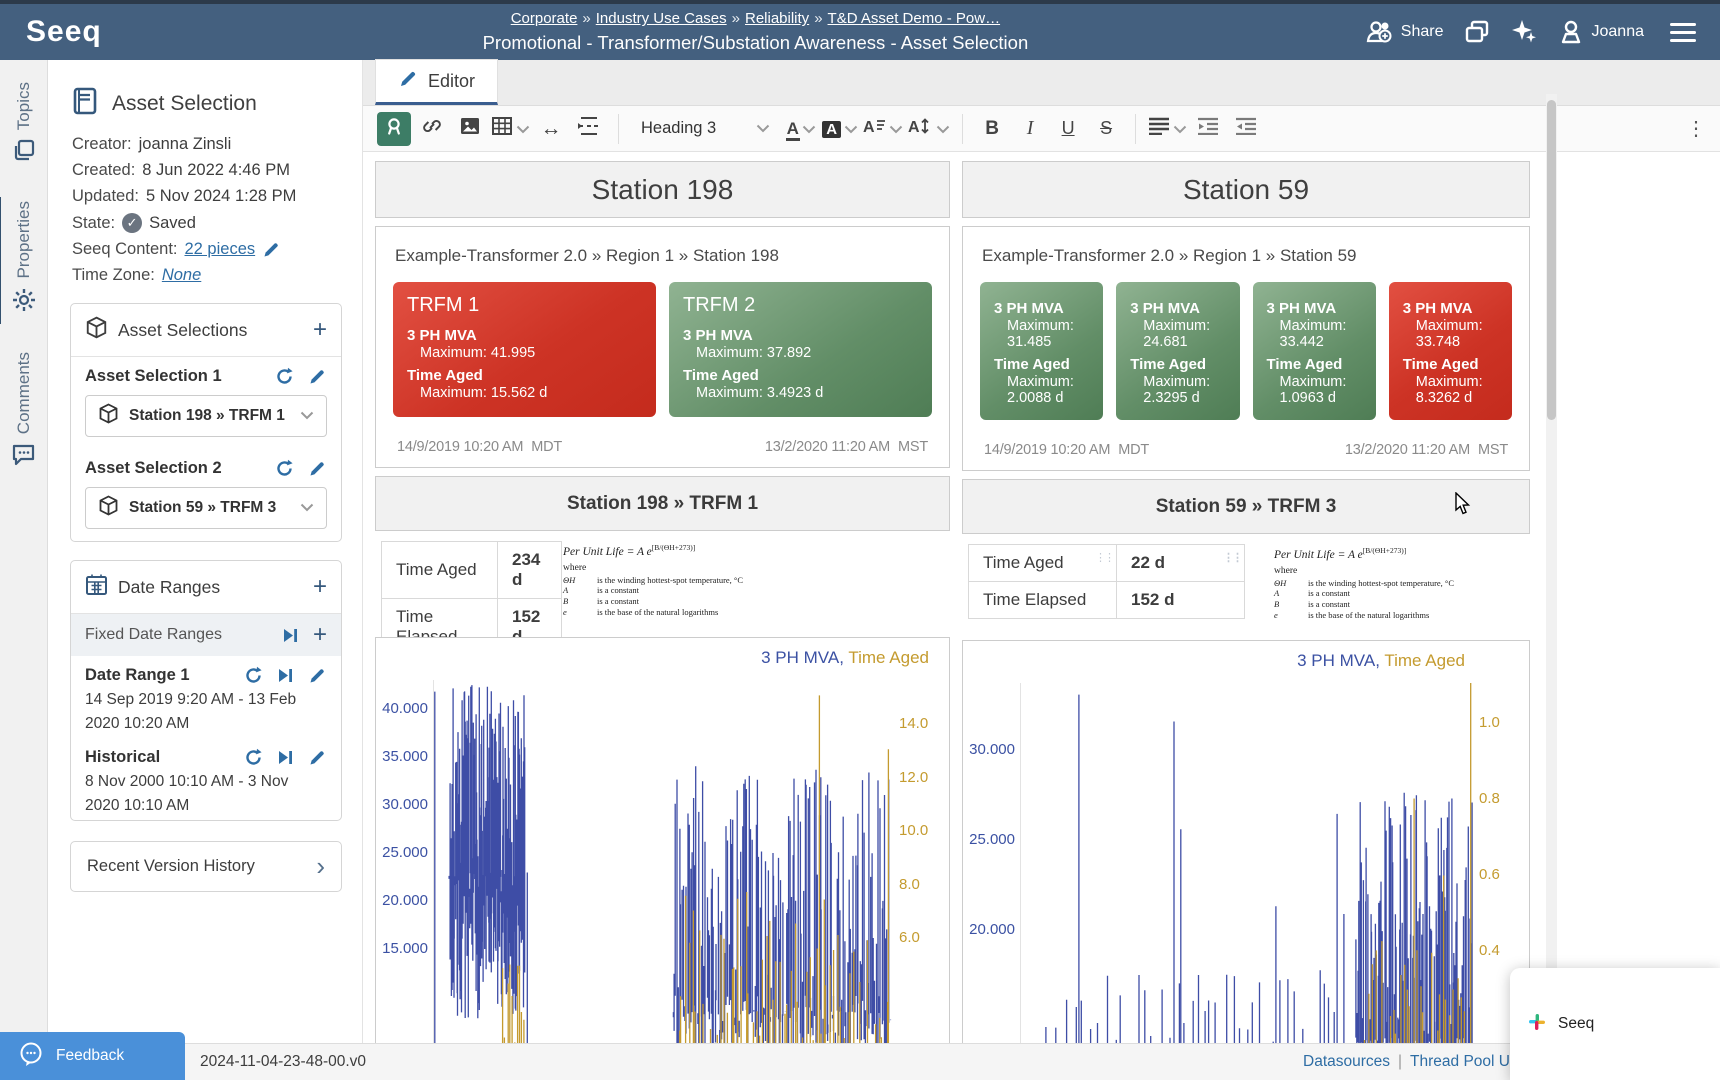 The width and height of the screenshot is (1720, 1080). What do you see at coordinates (1041, 82) in the screenshot?
I see `editor-tab-row: Editor` at bounding box center [1041, 82].